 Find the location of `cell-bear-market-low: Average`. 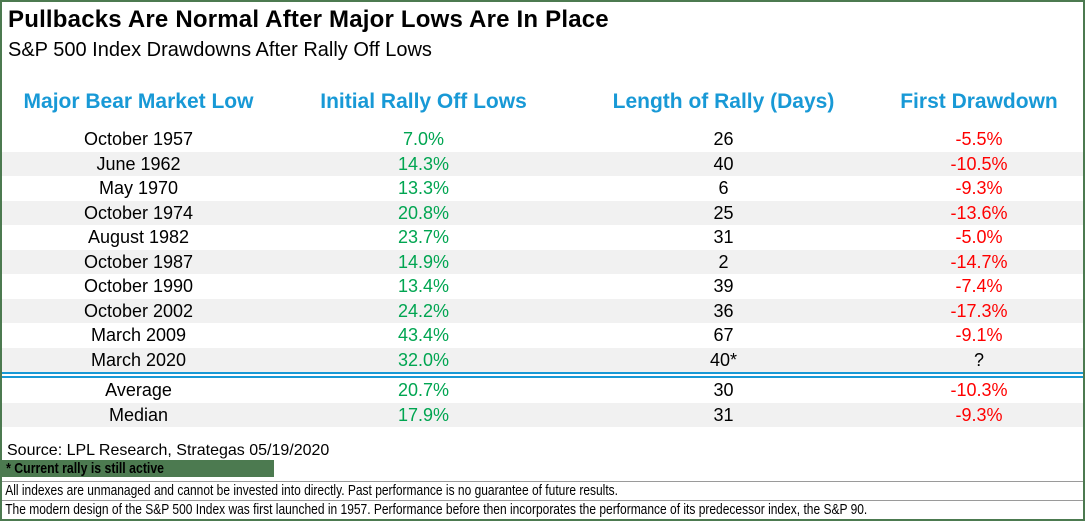

cell-bear-market-low: Average is located at coordinates (138, 390).